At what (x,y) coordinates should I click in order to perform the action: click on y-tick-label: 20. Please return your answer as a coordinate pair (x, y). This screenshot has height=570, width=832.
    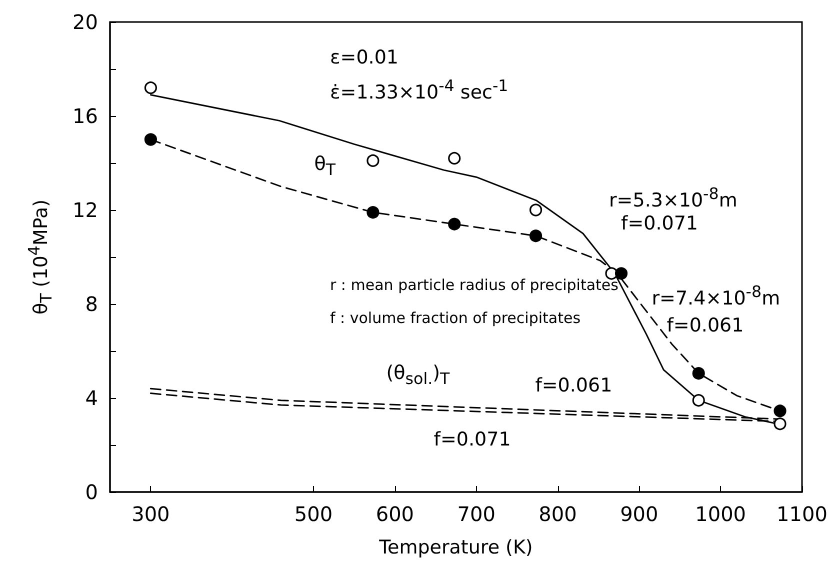
    Looking at the image, I should click on (85, 22).